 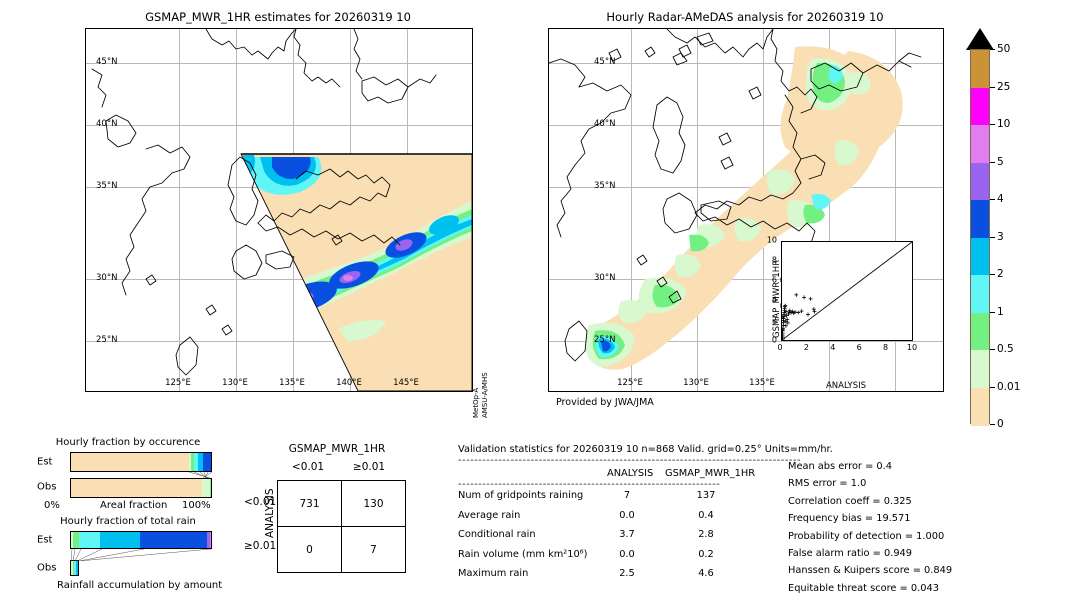 What do you see at coordinates (141, 555) in the screenshot?
I see `total-rain-connector-lines` at bounding box center [141, 555].